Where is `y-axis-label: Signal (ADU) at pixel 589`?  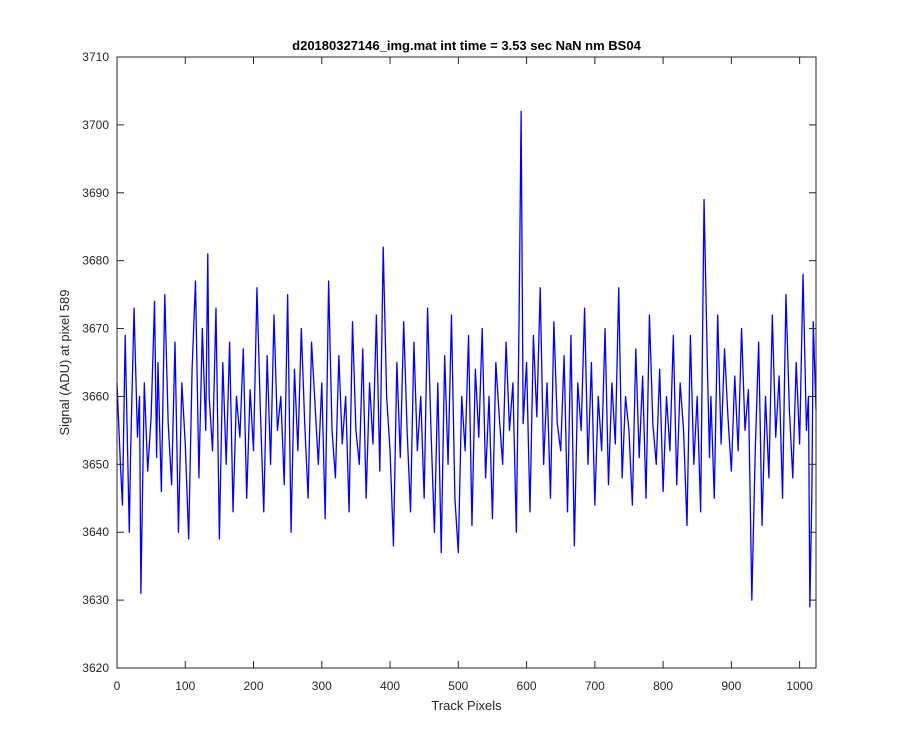 y-axis-label: Signal (ADU) at pixel 589 is located at coordinates (64, 363).